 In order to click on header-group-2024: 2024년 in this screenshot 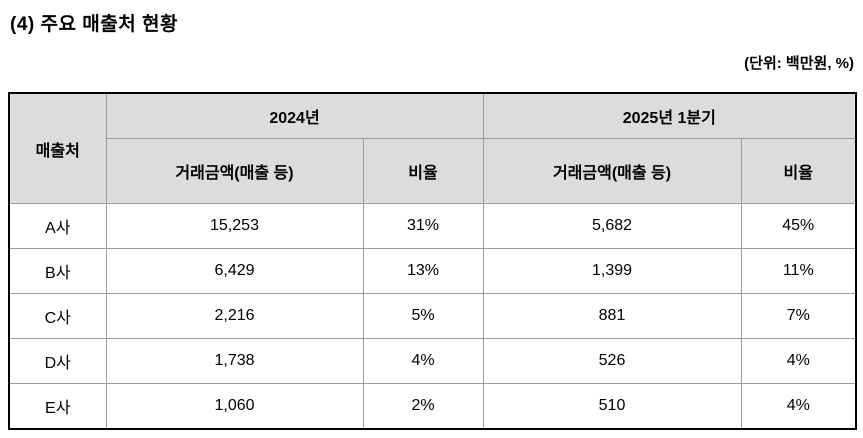, I will do `click(294, 115)`.